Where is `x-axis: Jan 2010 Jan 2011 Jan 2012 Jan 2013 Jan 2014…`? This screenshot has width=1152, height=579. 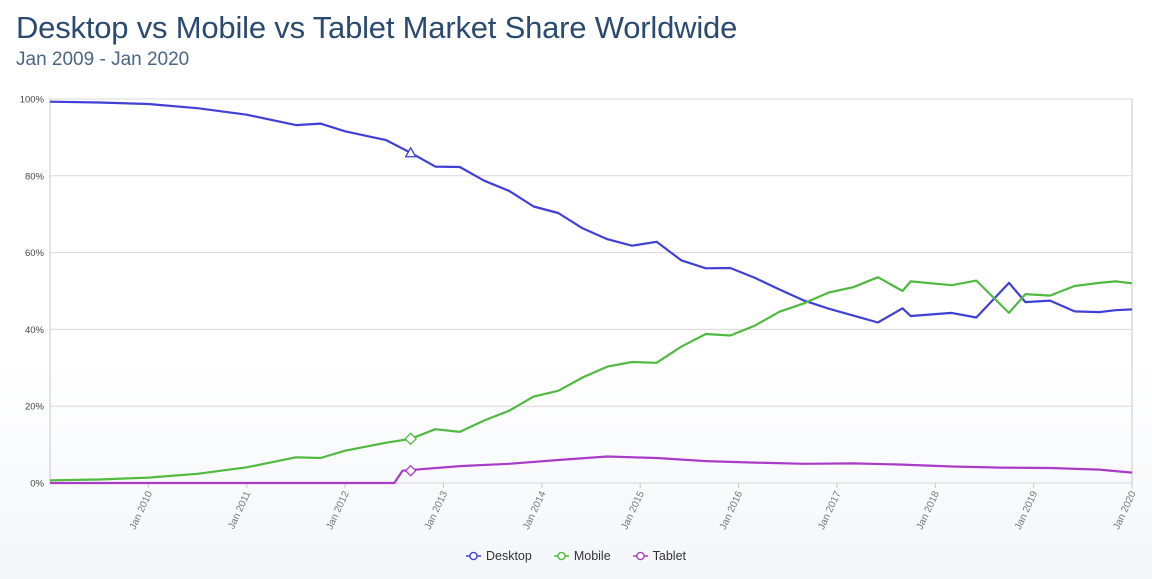 x-axis: Jan 2010 Jan 2011 Jan 2012 Jan 2013 Jan 2014… is located at coordinates (633, 507).